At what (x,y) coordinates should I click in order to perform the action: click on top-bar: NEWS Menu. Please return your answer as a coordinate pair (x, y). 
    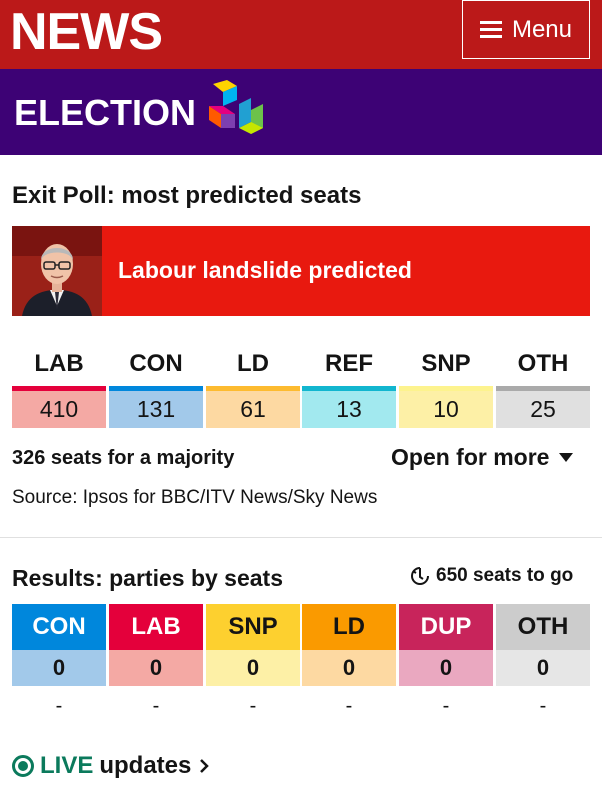
    Looking at the image, I should click on (301, 34).